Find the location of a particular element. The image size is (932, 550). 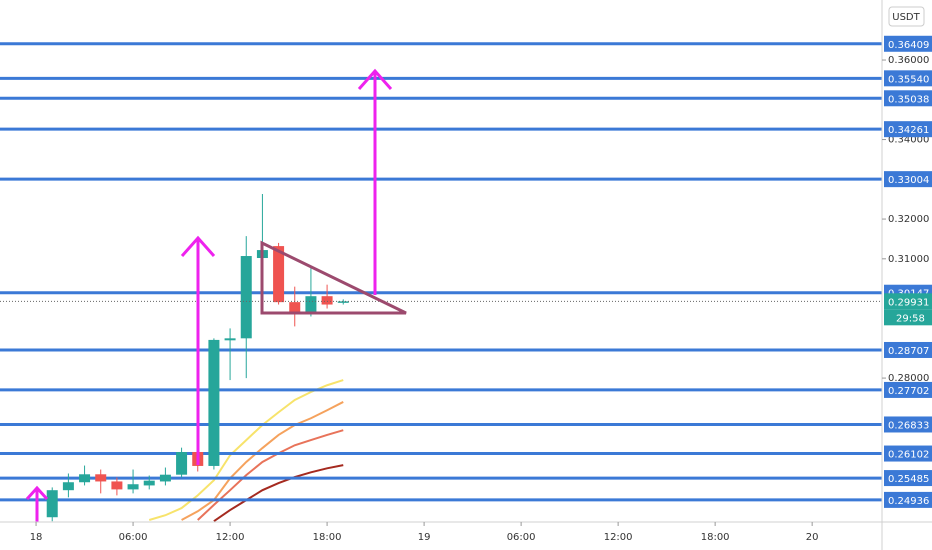

currency: USDT is located at coordinates (906, 17).